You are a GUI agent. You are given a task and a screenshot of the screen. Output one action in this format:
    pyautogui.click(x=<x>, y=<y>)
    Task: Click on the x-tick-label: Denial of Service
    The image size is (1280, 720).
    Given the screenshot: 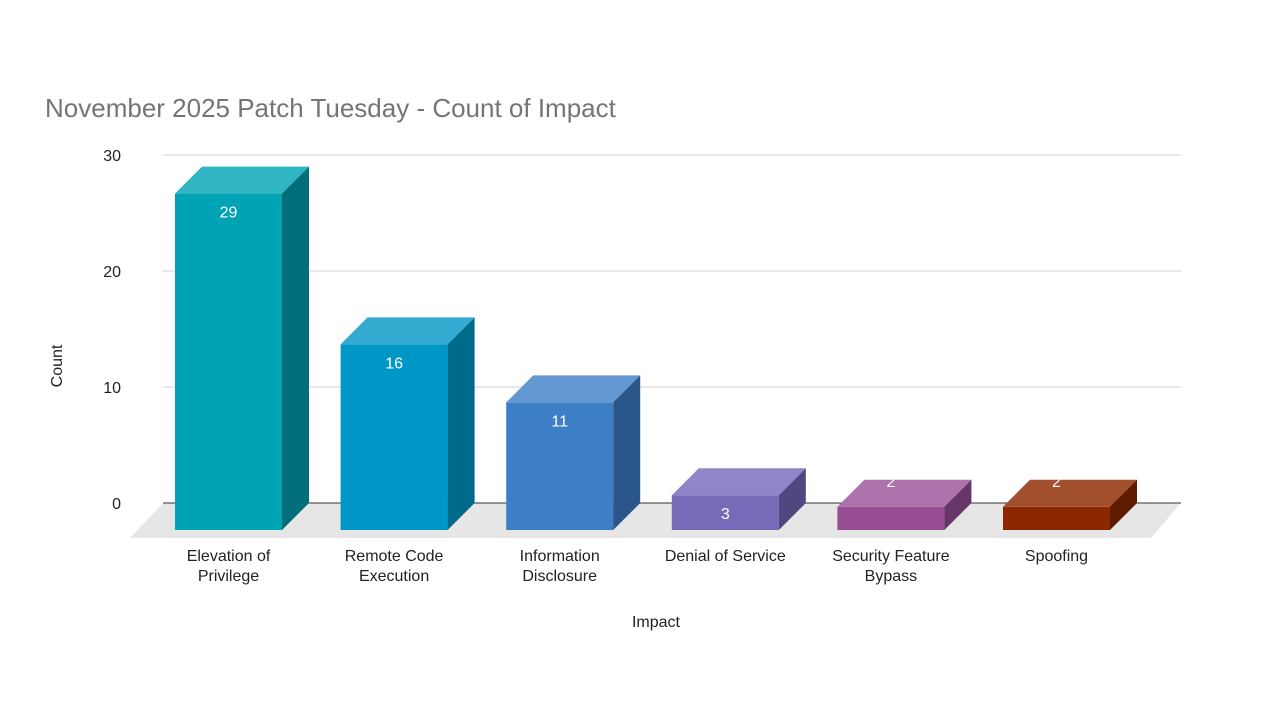 What is the action you would take?
    pyautogui.click(x=725, y=556)
    